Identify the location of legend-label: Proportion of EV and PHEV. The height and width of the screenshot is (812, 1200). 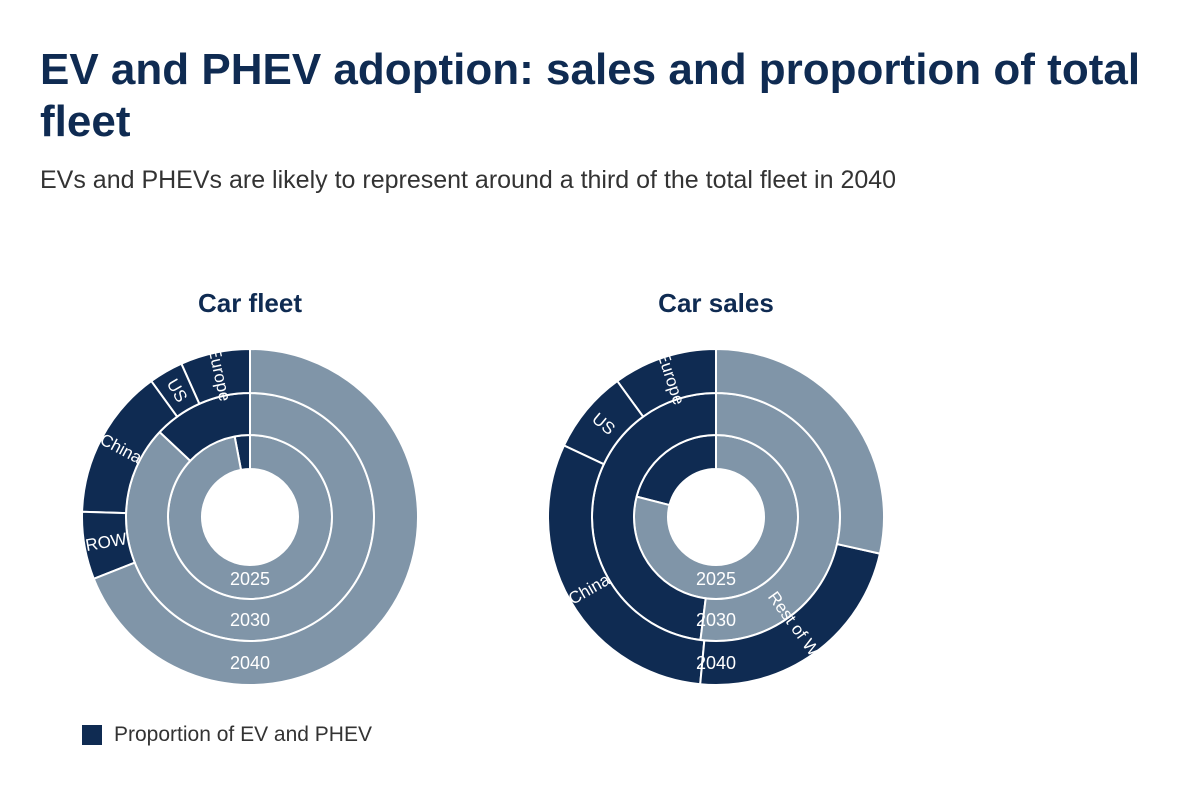
(243, 734).